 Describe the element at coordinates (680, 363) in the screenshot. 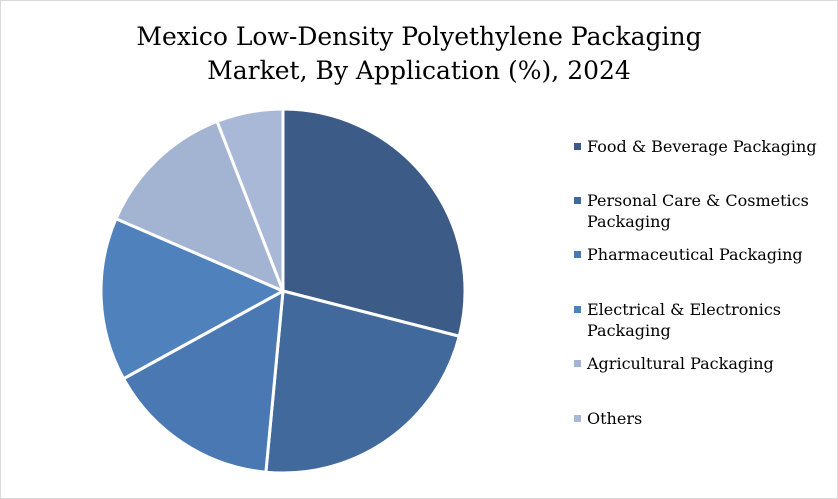

I see `legend-label-agricultural: Agricultural Packaging` at that location.